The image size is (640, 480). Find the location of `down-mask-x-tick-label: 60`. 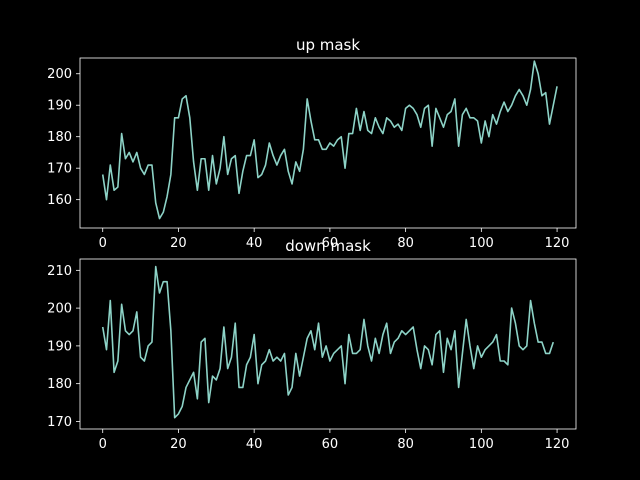

down-mask-x-tick-label: 60 is located at coordinates (330, 444).